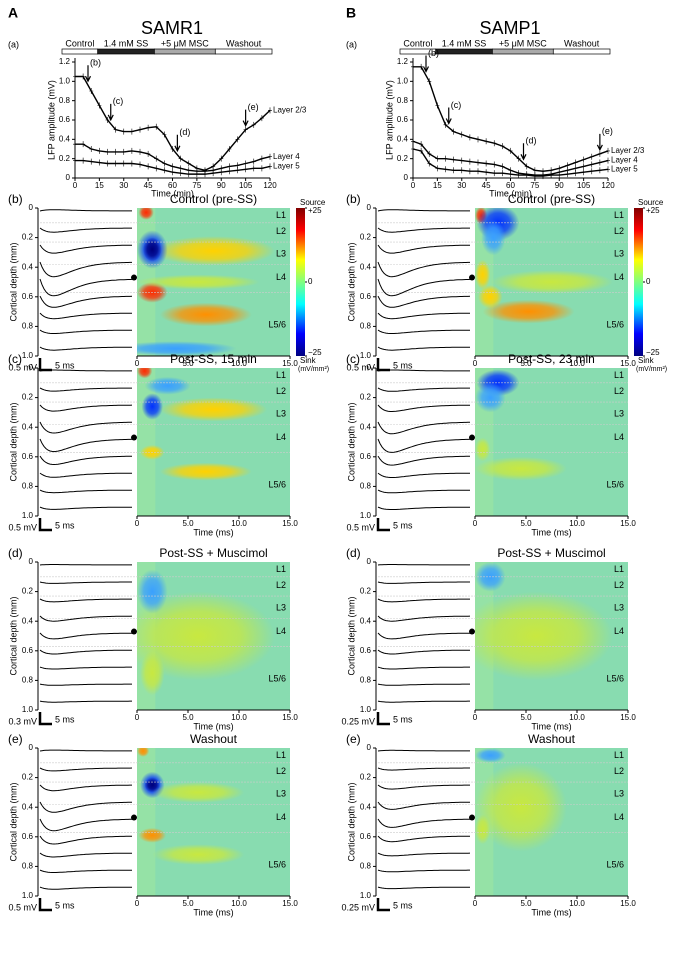 The image size is (676, 954). What do you see at coordinates (28, 355) in the screenshot?
I see `y-tick-label: 1.0` at bounding box center [28, 355].